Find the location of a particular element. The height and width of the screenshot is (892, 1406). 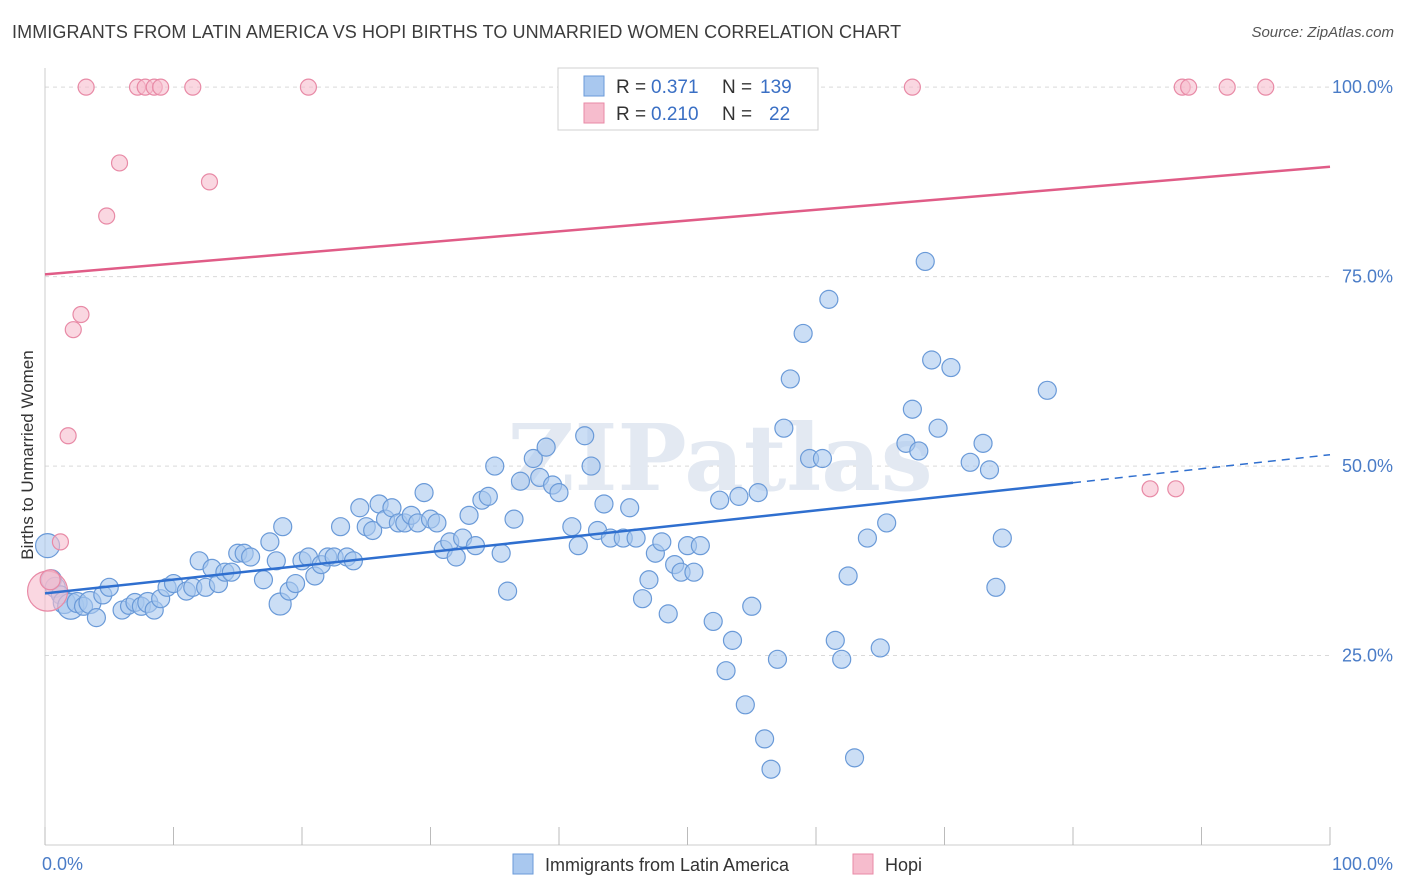

bottom-legend-label-hopi: Hopi is located at coordinates (903, 865).